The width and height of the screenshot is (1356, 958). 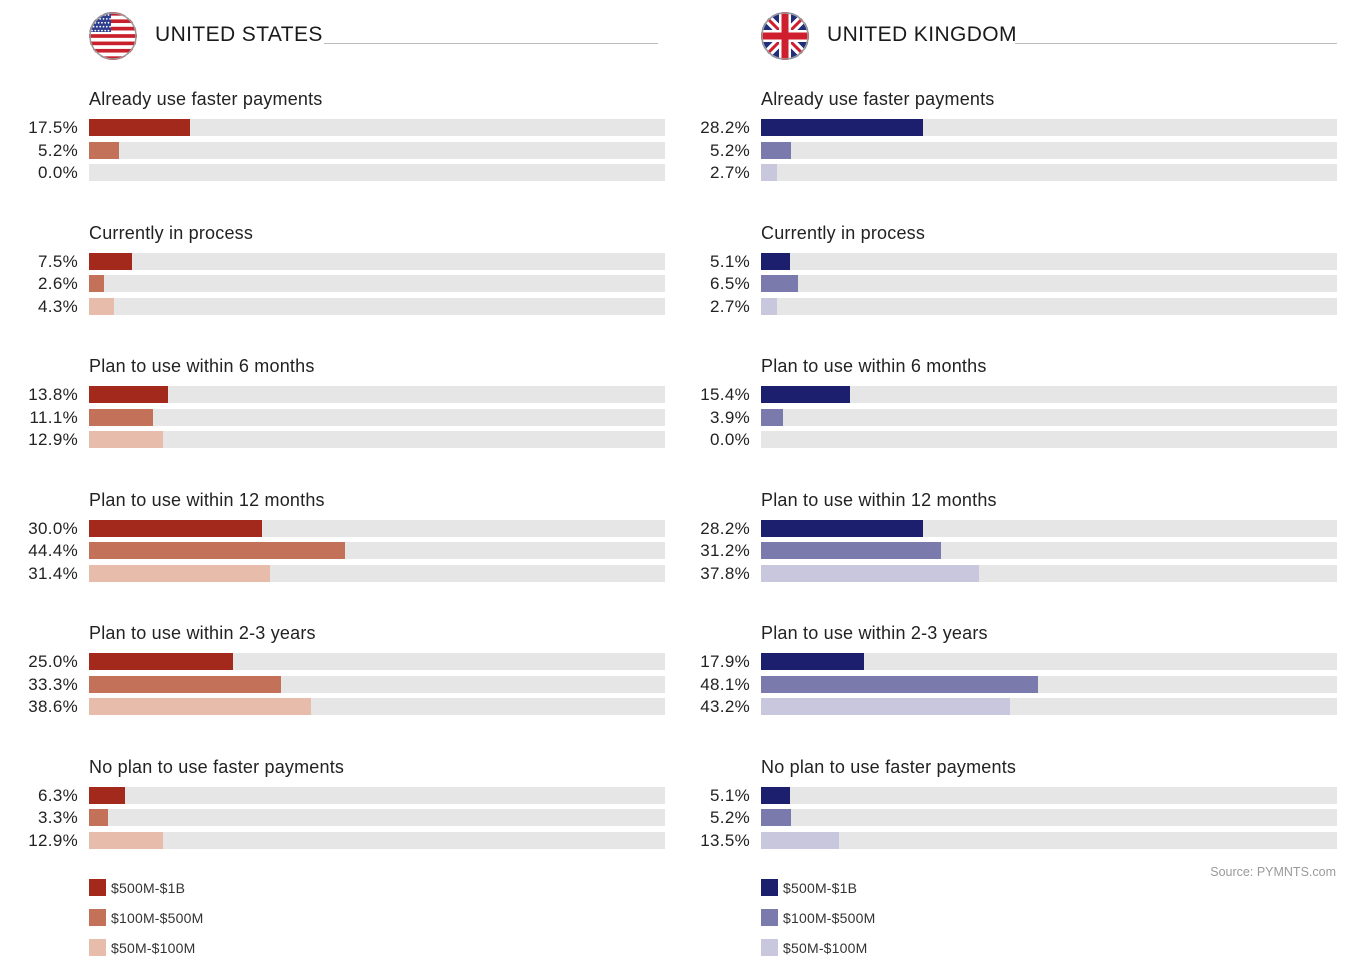 I want to click on data-label: 11.1%, so click(x=53, y=417).